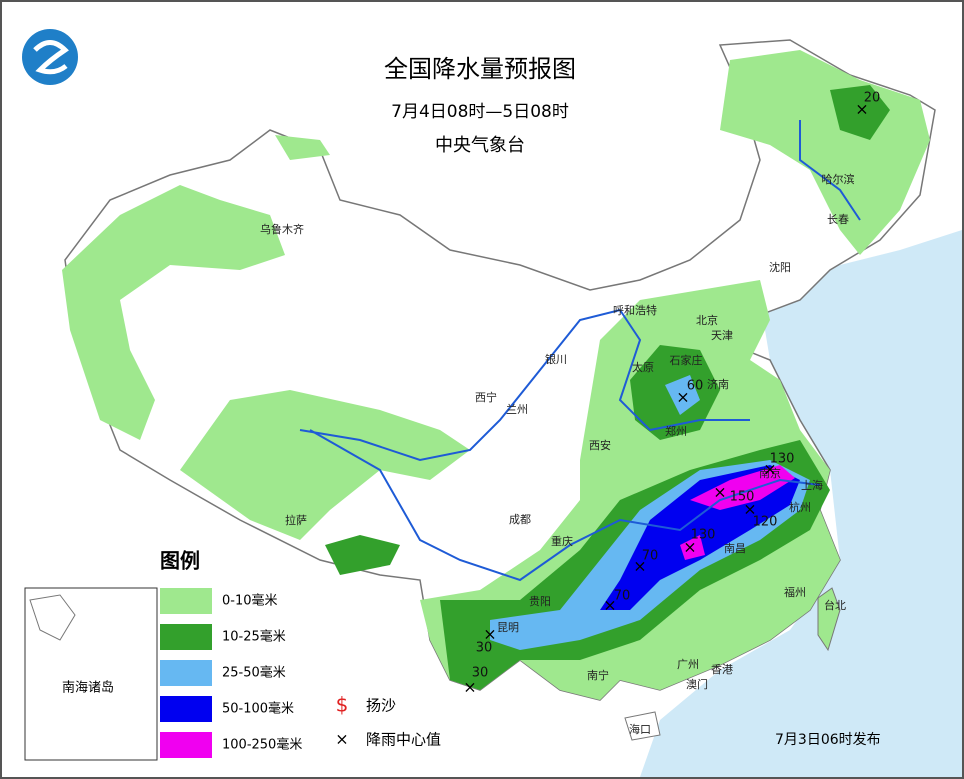 Image resolution: width=964 pixels, height=779 pixels. What do you see at coordinates (254, 673) in the screenshot?
I see `legend-label: 25-50毫米` at bounding box center [254, 673].